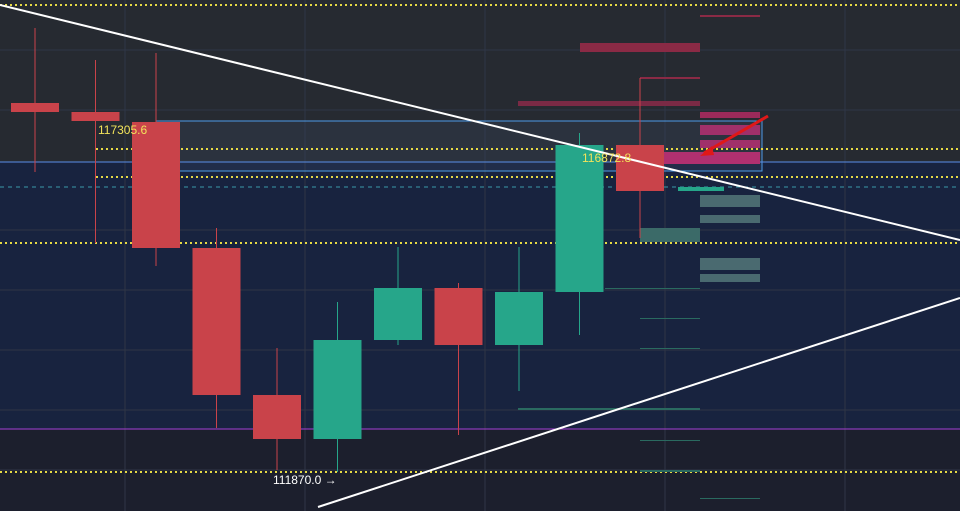 Image resolution: width=960 pixels, height=511 pixels. What do you see at coordinates (305, 480) in the screenshot?
I see `price-label: 111870.0 →` at bounding box center [305, 480].